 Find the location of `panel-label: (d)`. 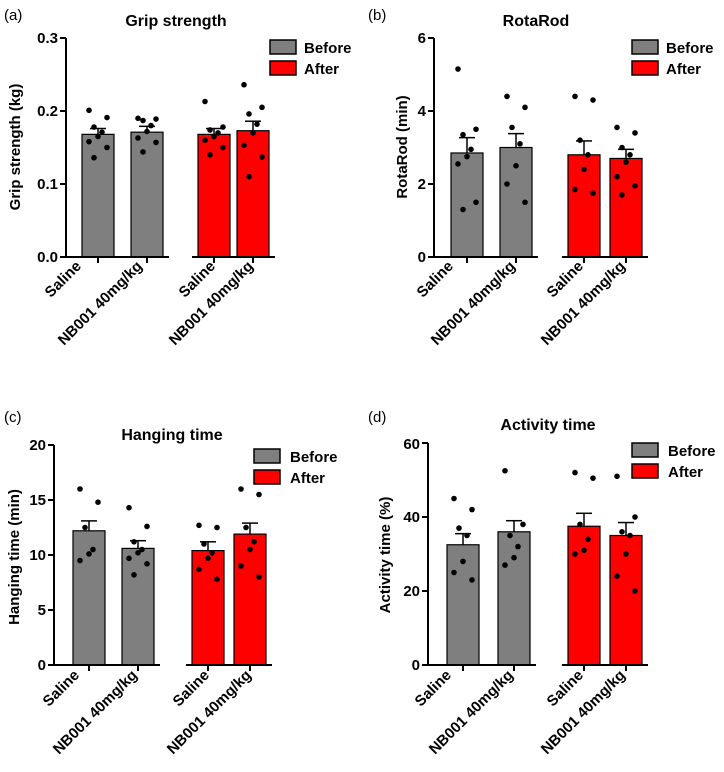

panel-label: (d) is located at coordinates (377, 417).